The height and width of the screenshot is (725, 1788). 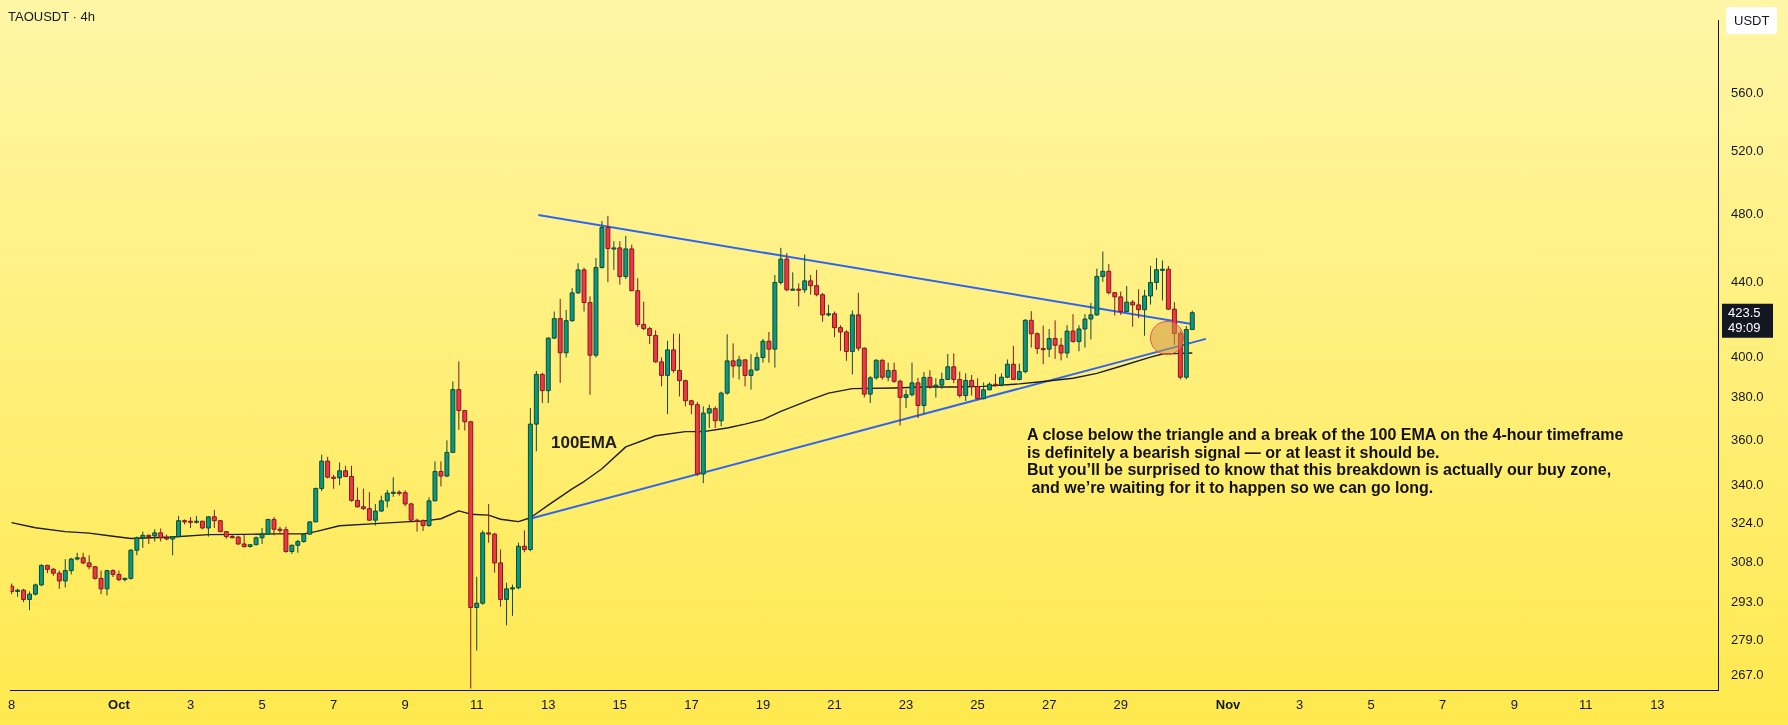 What do you see at coordinates (1747, 150) in the screenshot?
I see `y-tick-label: 520.0` at bounding box center [1747, 150].